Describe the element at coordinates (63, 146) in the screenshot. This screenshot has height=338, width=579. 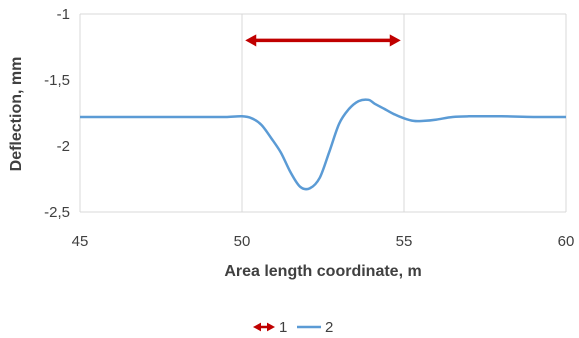
I see `y-tick-label: -2` at that location.